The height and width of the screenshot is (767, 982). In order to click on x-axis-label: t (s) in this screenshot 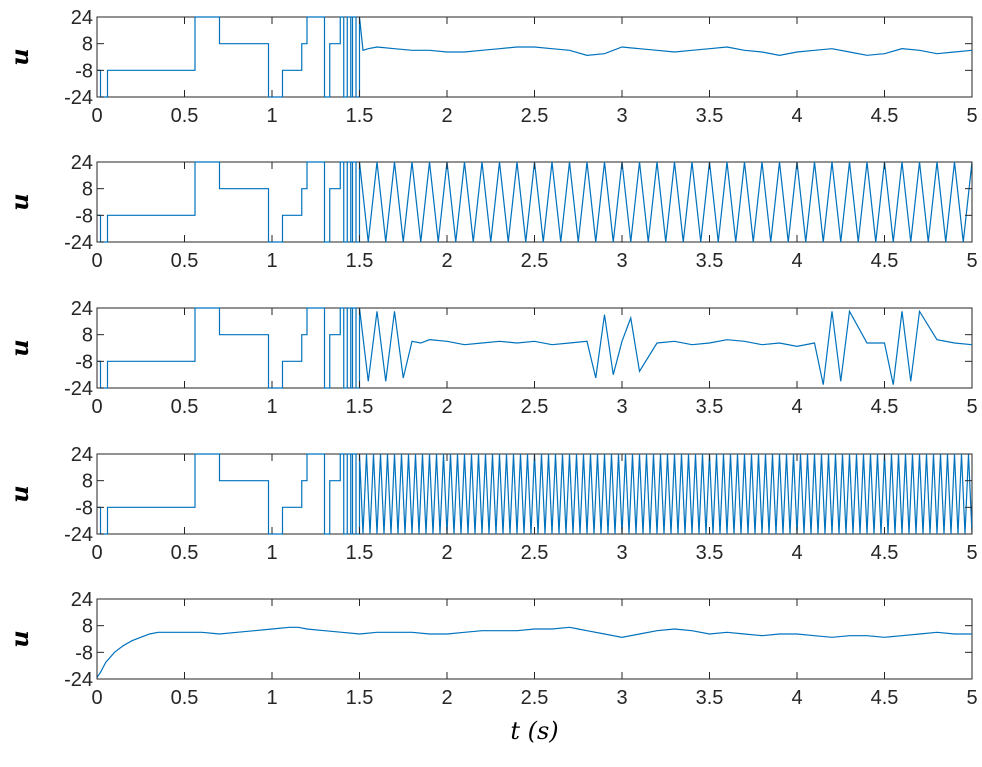, I will do `click(534, 731)`.